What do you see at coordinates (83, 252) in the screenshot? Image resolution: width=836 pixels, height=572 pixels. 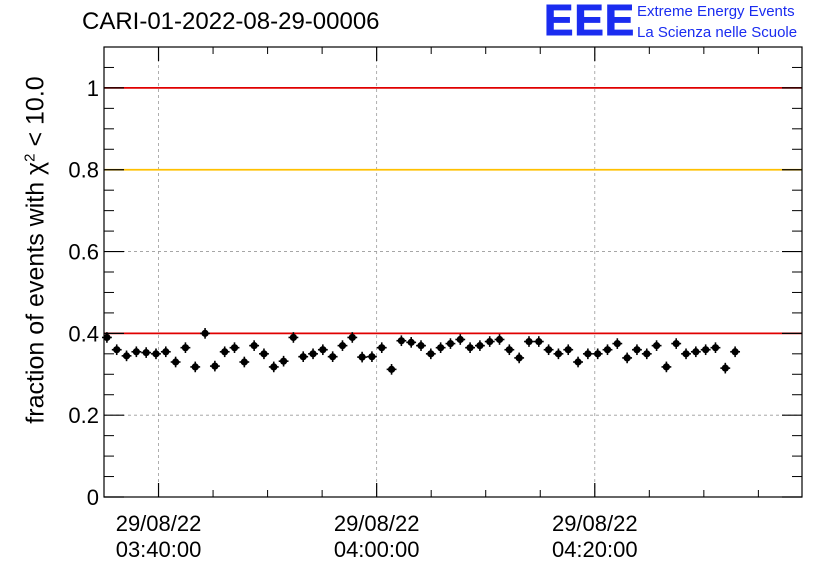 I see `y-tick-label: 0.6` at bounding box center [83, 252].